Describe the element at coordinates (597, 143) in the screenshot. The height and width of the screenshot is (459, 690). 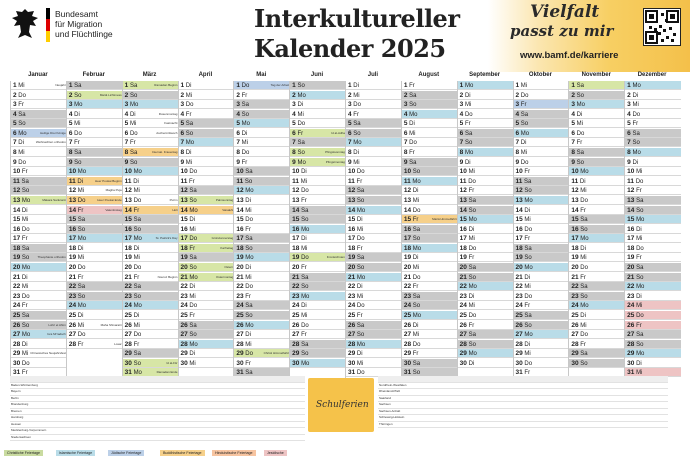
I see `day-cell: 7 Fr` at that location.